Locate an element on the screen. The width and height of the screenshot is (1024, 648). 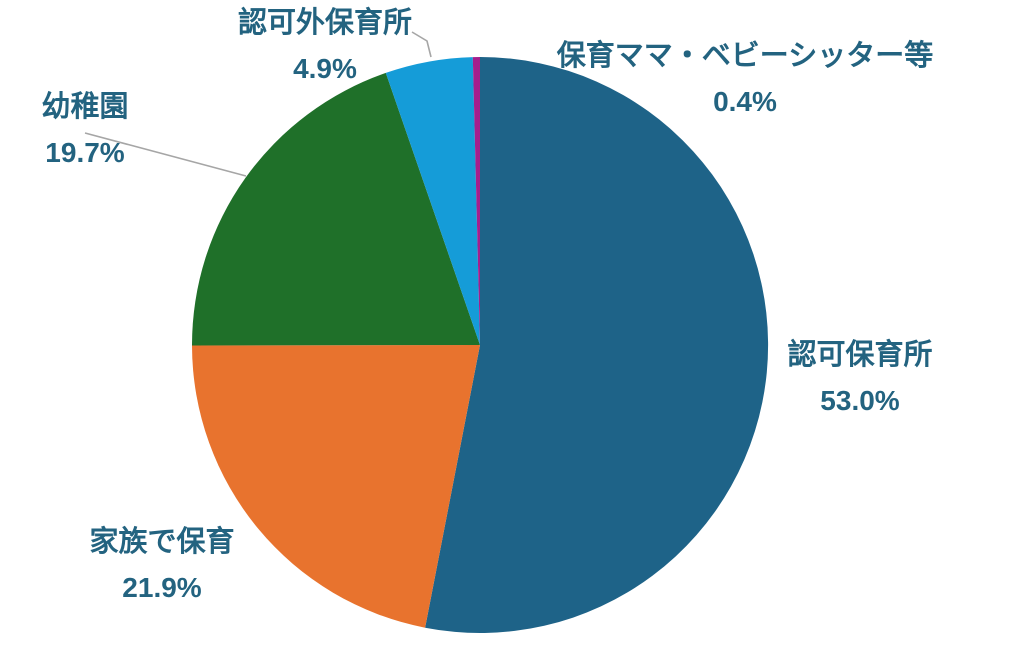
leader-line-unlicensed-nursery is located at coordinates (421, 44).